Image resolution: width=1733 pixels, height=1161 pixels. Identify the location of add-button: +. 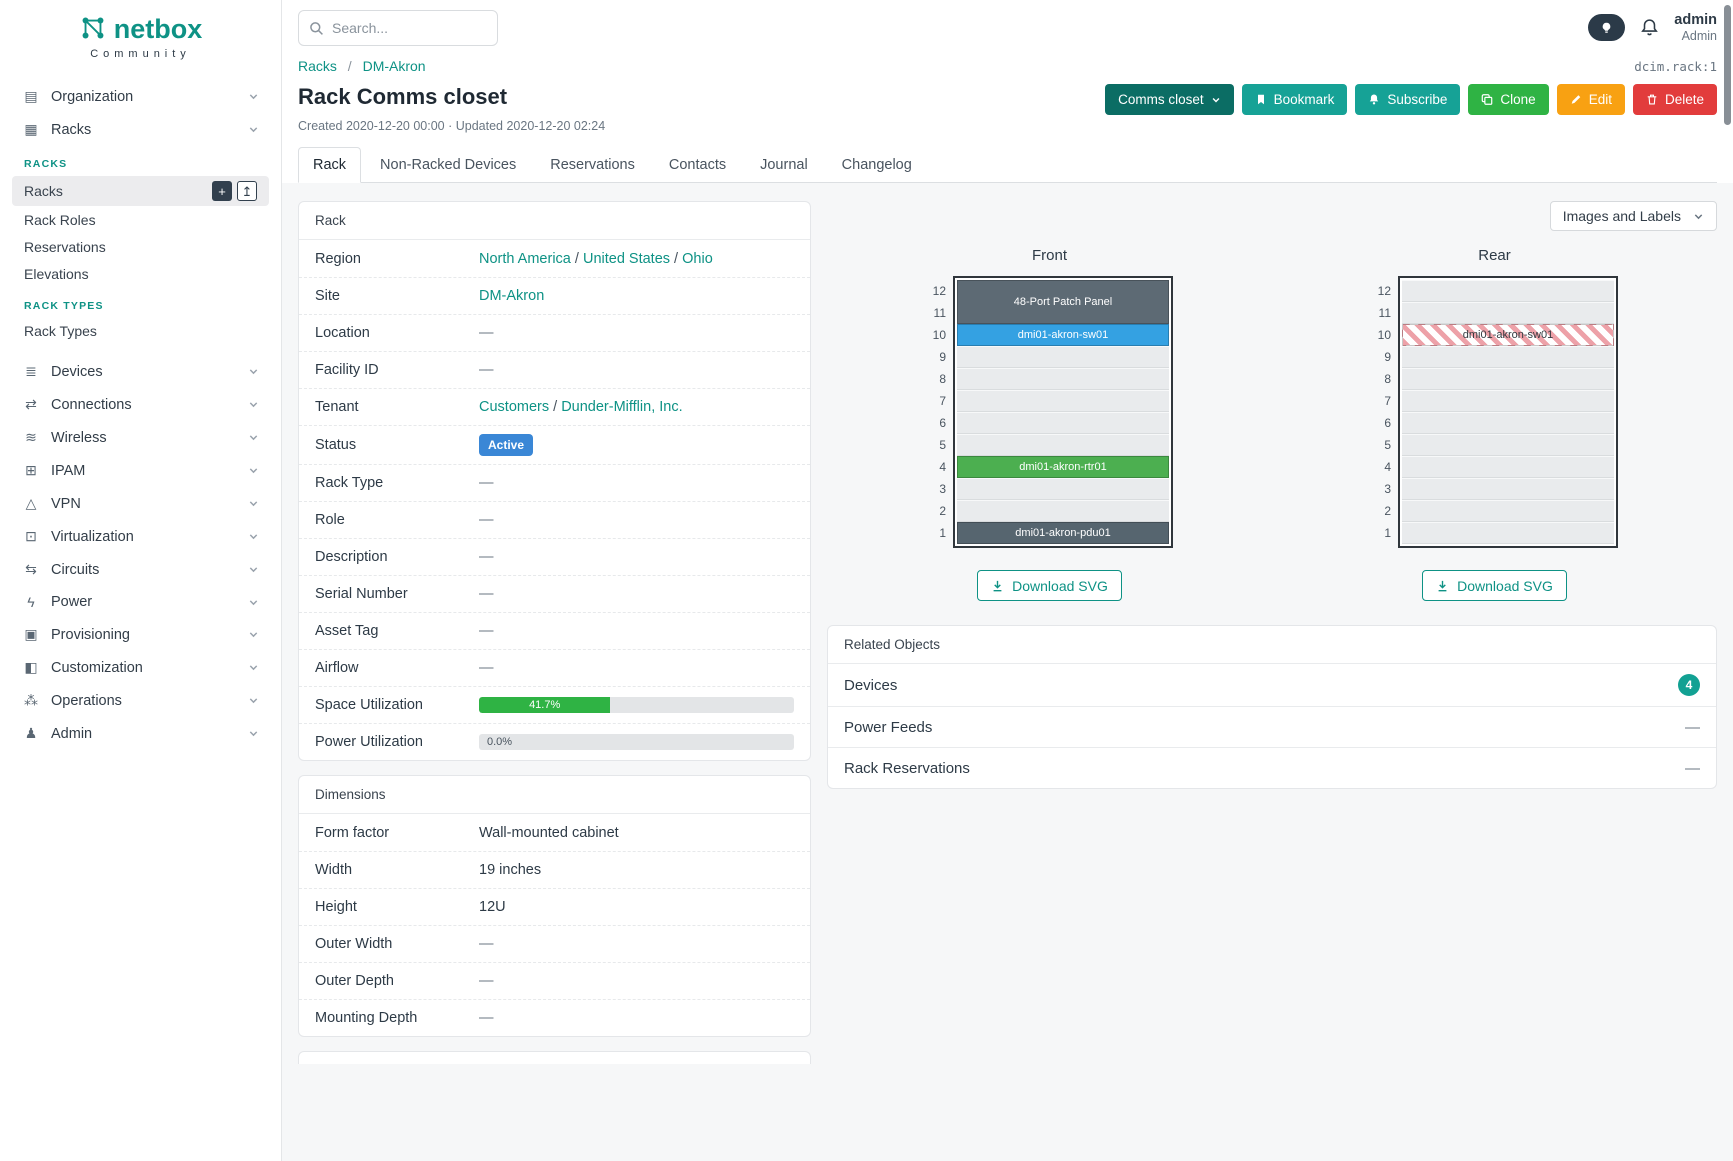
(222, 191).